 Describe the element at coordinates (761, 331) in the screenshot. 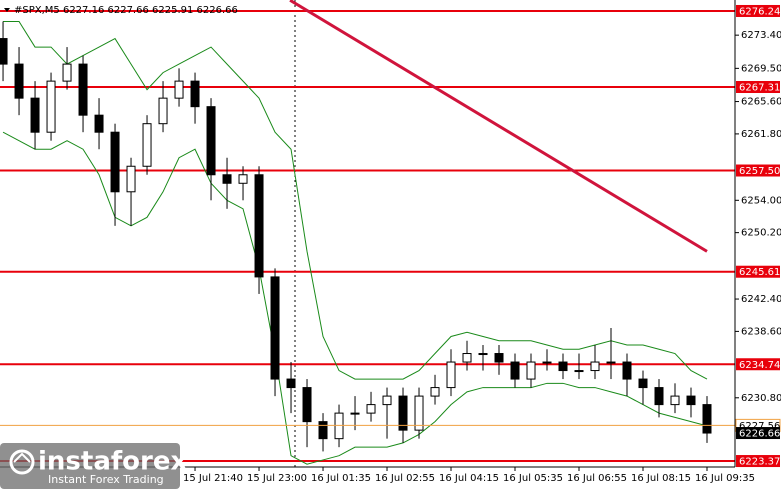

I see `y-tick-label: 6238.60` at that location.